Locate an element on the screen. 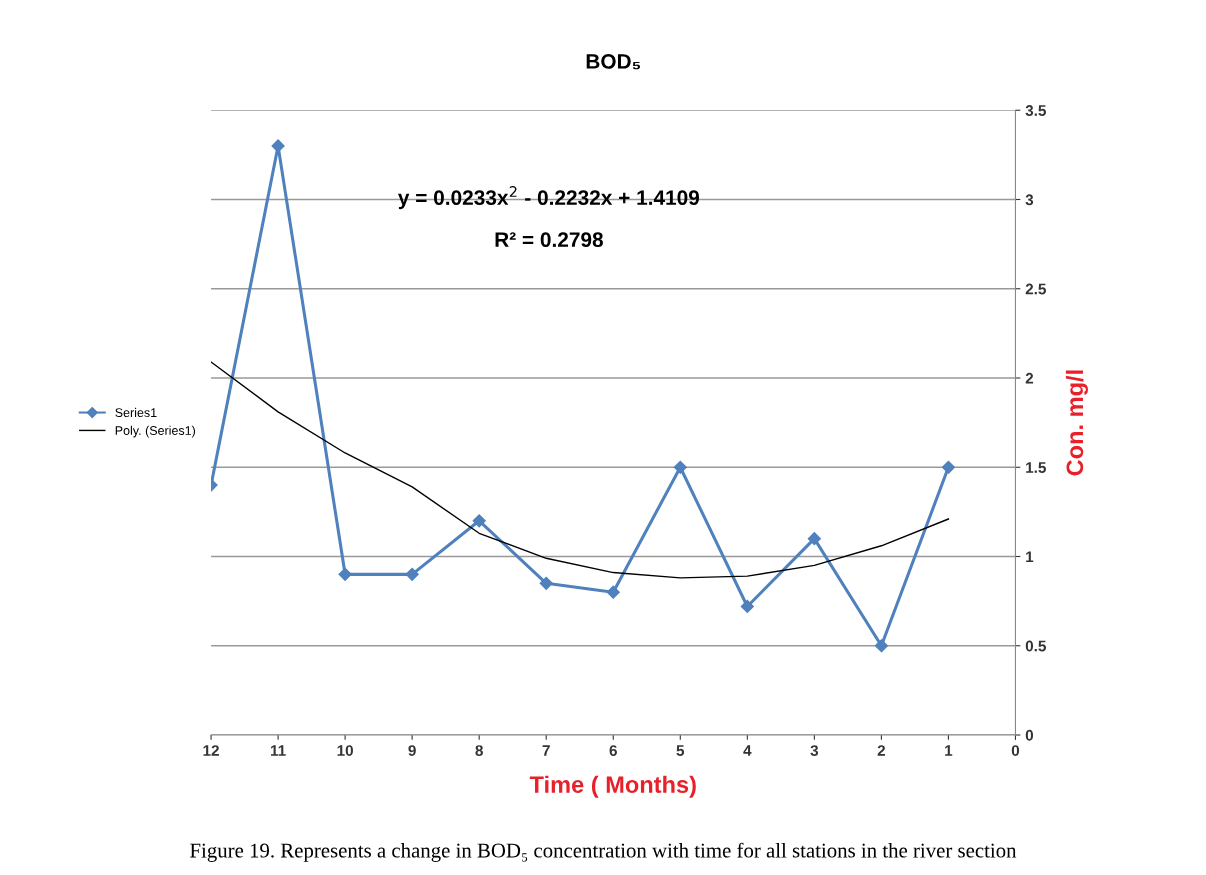 The width and height of the screenshot is (1206, 875). y-axis-title: Con. mg/l is located at coordinates (1076, 423).